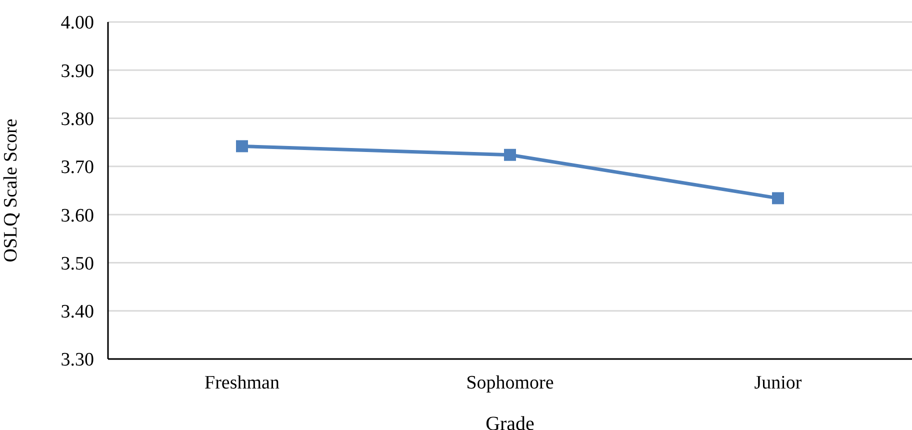 Image resolution: width=912 pixels, height=430 pixels. What do you see at coordinates (77, 23) in the screenshot?
I see `y-tick-label: 4.00` at bounding box center [77, 23].